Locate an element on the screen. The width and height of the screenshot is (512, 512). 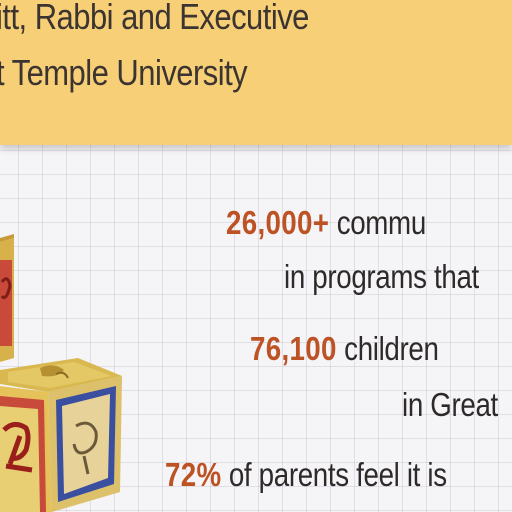
stat-number: 72% is located at coordinates (193, 474).